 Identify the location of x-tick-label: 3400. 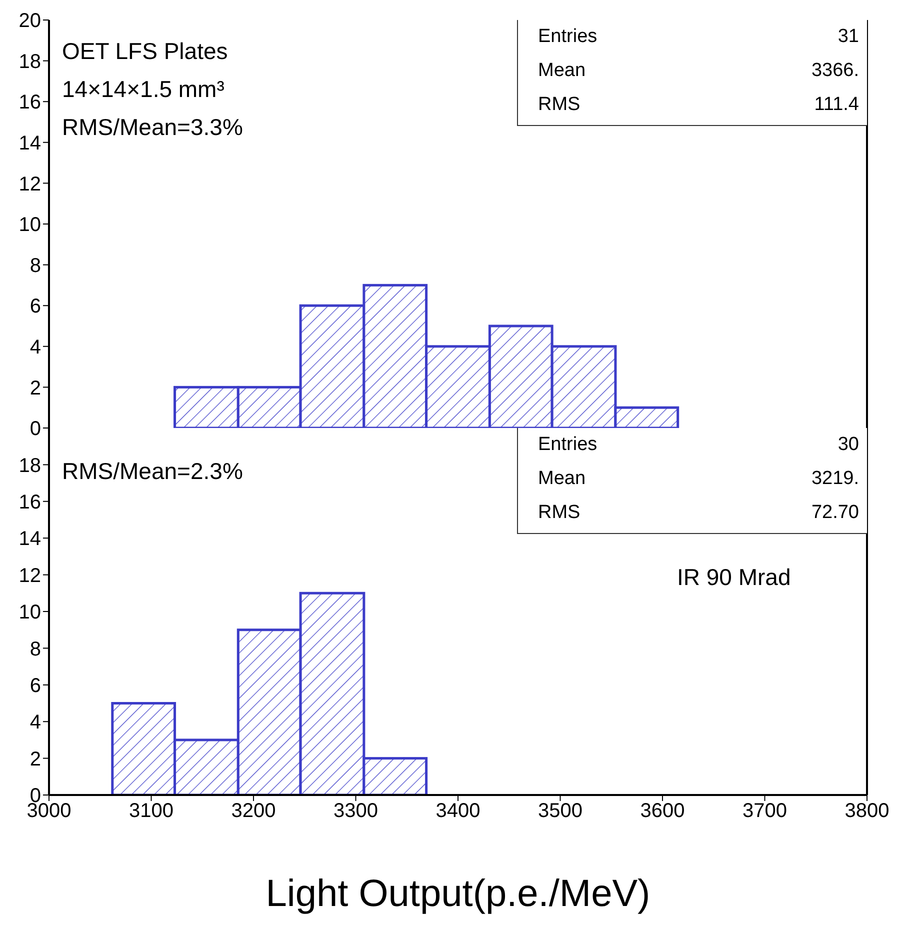
(458, 811).